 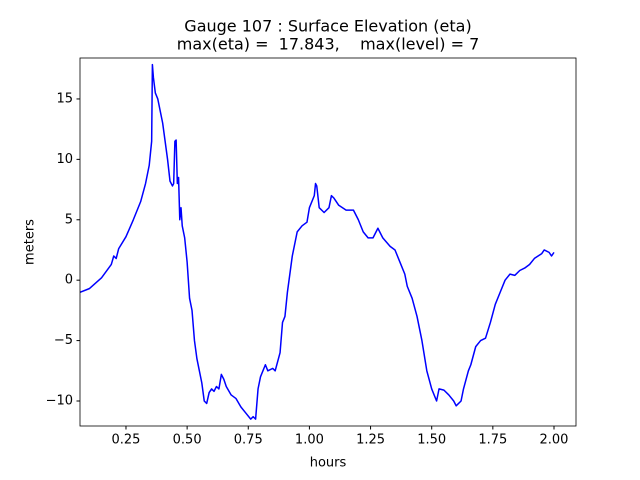 I want to click on x-tick-label: 2.00, so click(x=554, y=440).